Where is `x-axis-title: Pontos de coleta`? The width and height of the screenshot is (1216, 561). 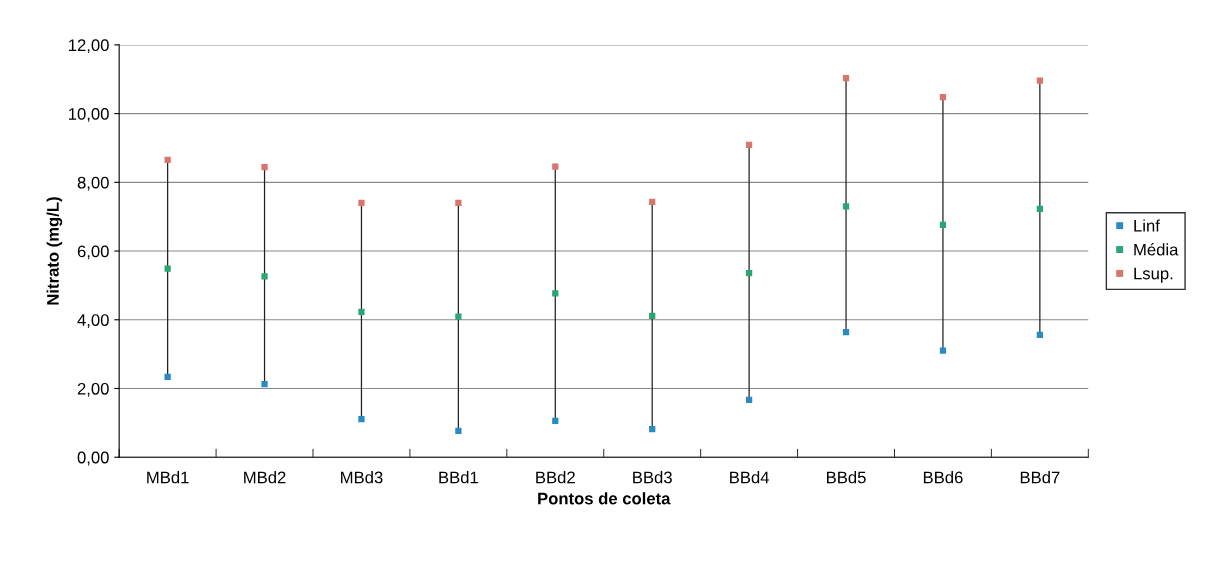
x-axis-title: Pontos de coleta is located at coordinates (604, 498).